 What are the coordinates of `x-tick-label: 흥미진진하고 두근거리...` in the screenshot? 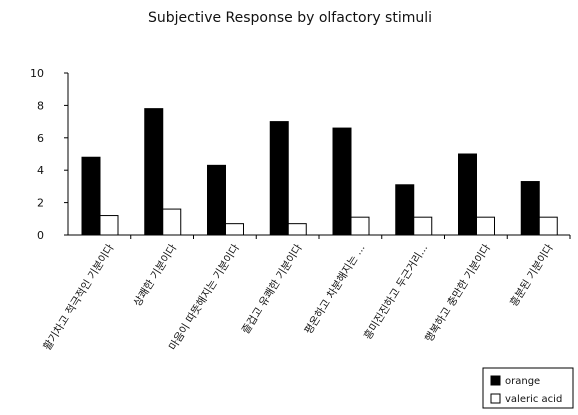 It's located at (395, 292).